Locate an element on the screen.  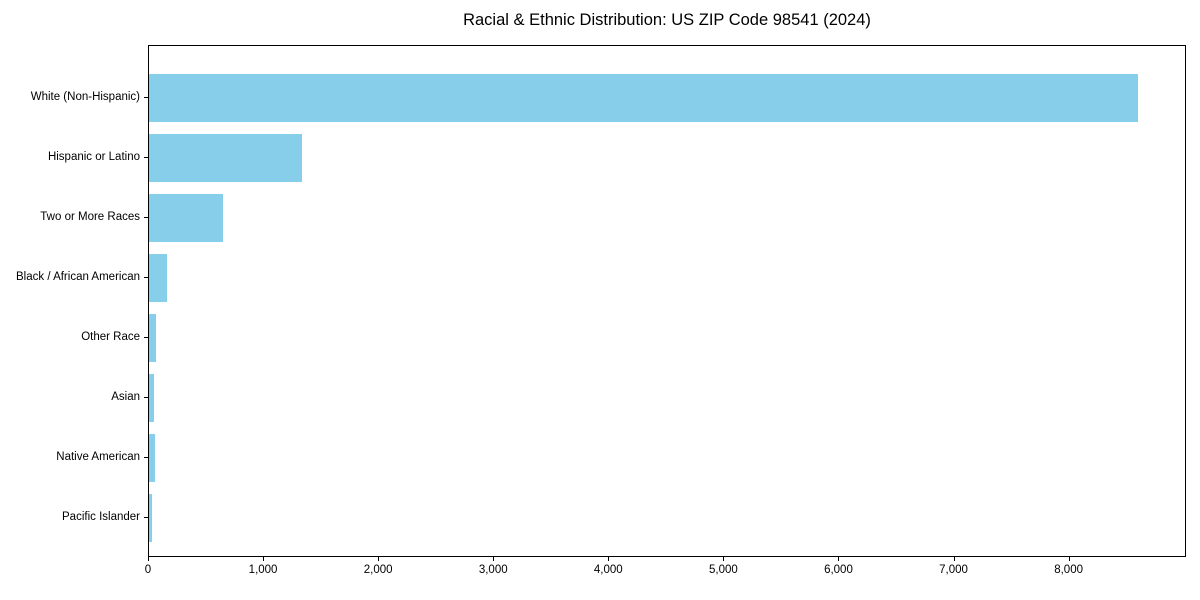
x-axis-label: 3,000 is located at coordinates (493, 570).